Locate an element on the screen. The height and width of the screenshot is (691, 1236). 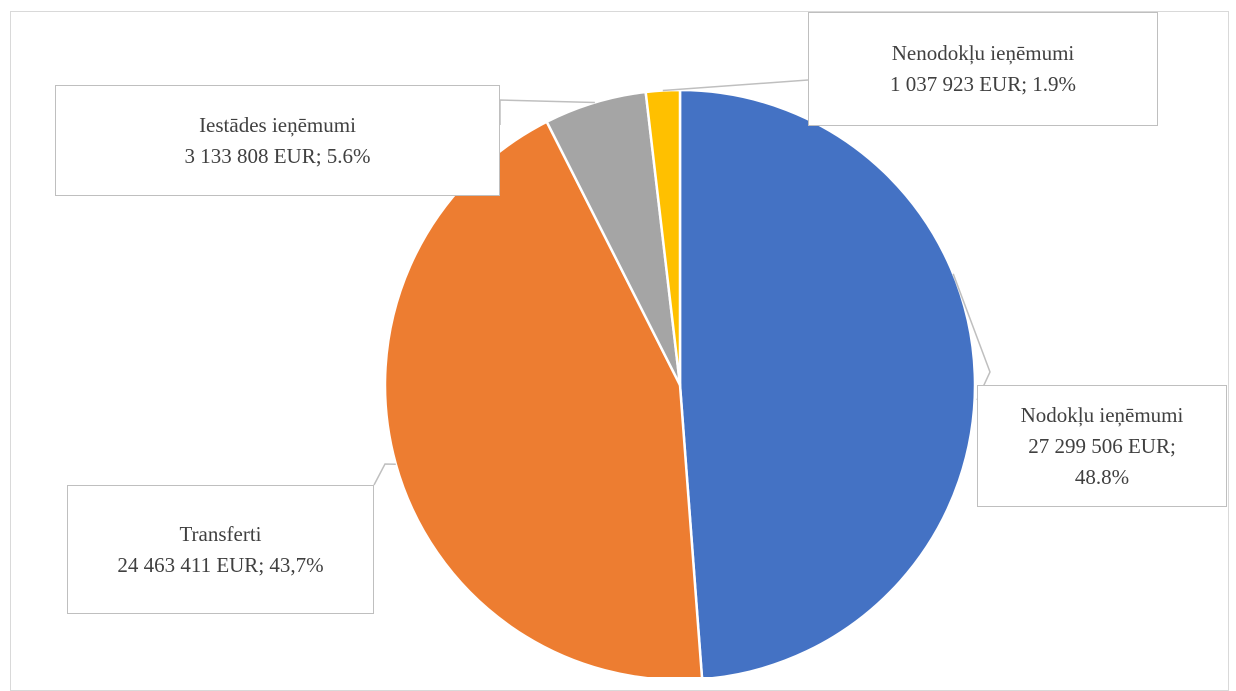
label-iestades-name: Iestādes ieņēmumi is located at coordinates (277, 124).